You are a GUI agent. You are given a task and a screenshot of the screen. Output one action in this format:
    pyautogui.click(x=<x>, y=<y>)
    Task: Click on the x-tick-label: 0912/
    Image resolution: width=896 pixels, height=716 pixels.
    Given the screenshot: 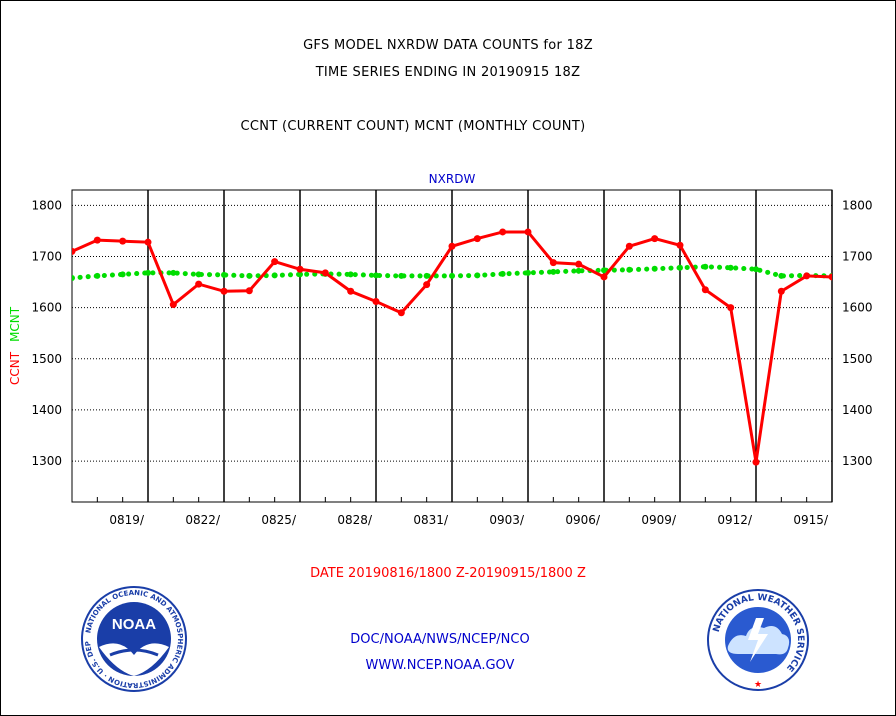 What is the action you would take?
    pyautogui.click(x=735, y=520)
    